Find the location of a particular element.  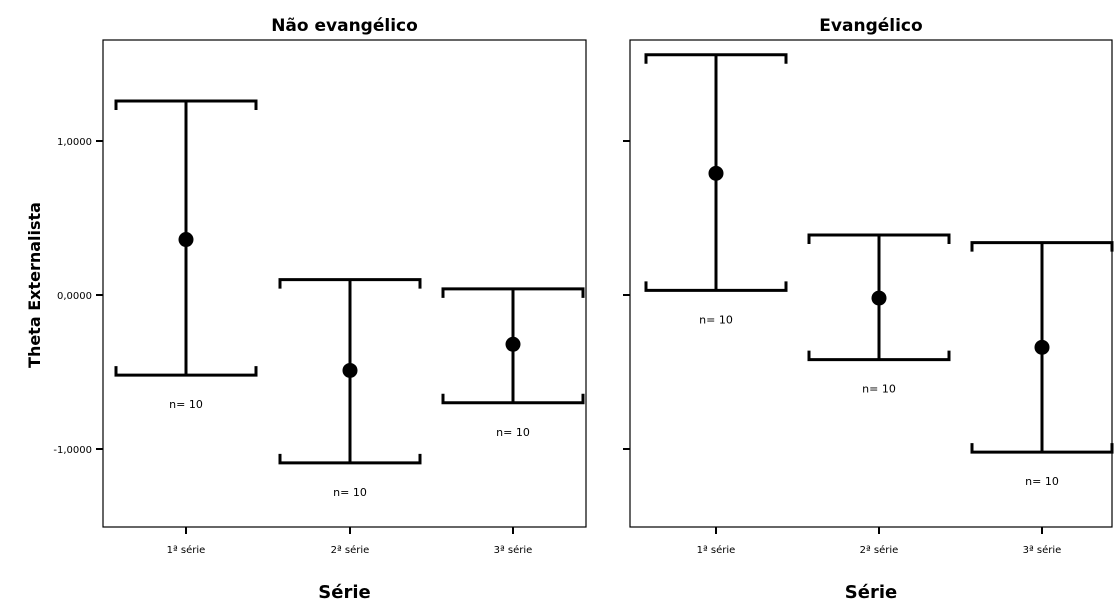

y-tick-label: -1,0000 is located at coordinates (72, 450).